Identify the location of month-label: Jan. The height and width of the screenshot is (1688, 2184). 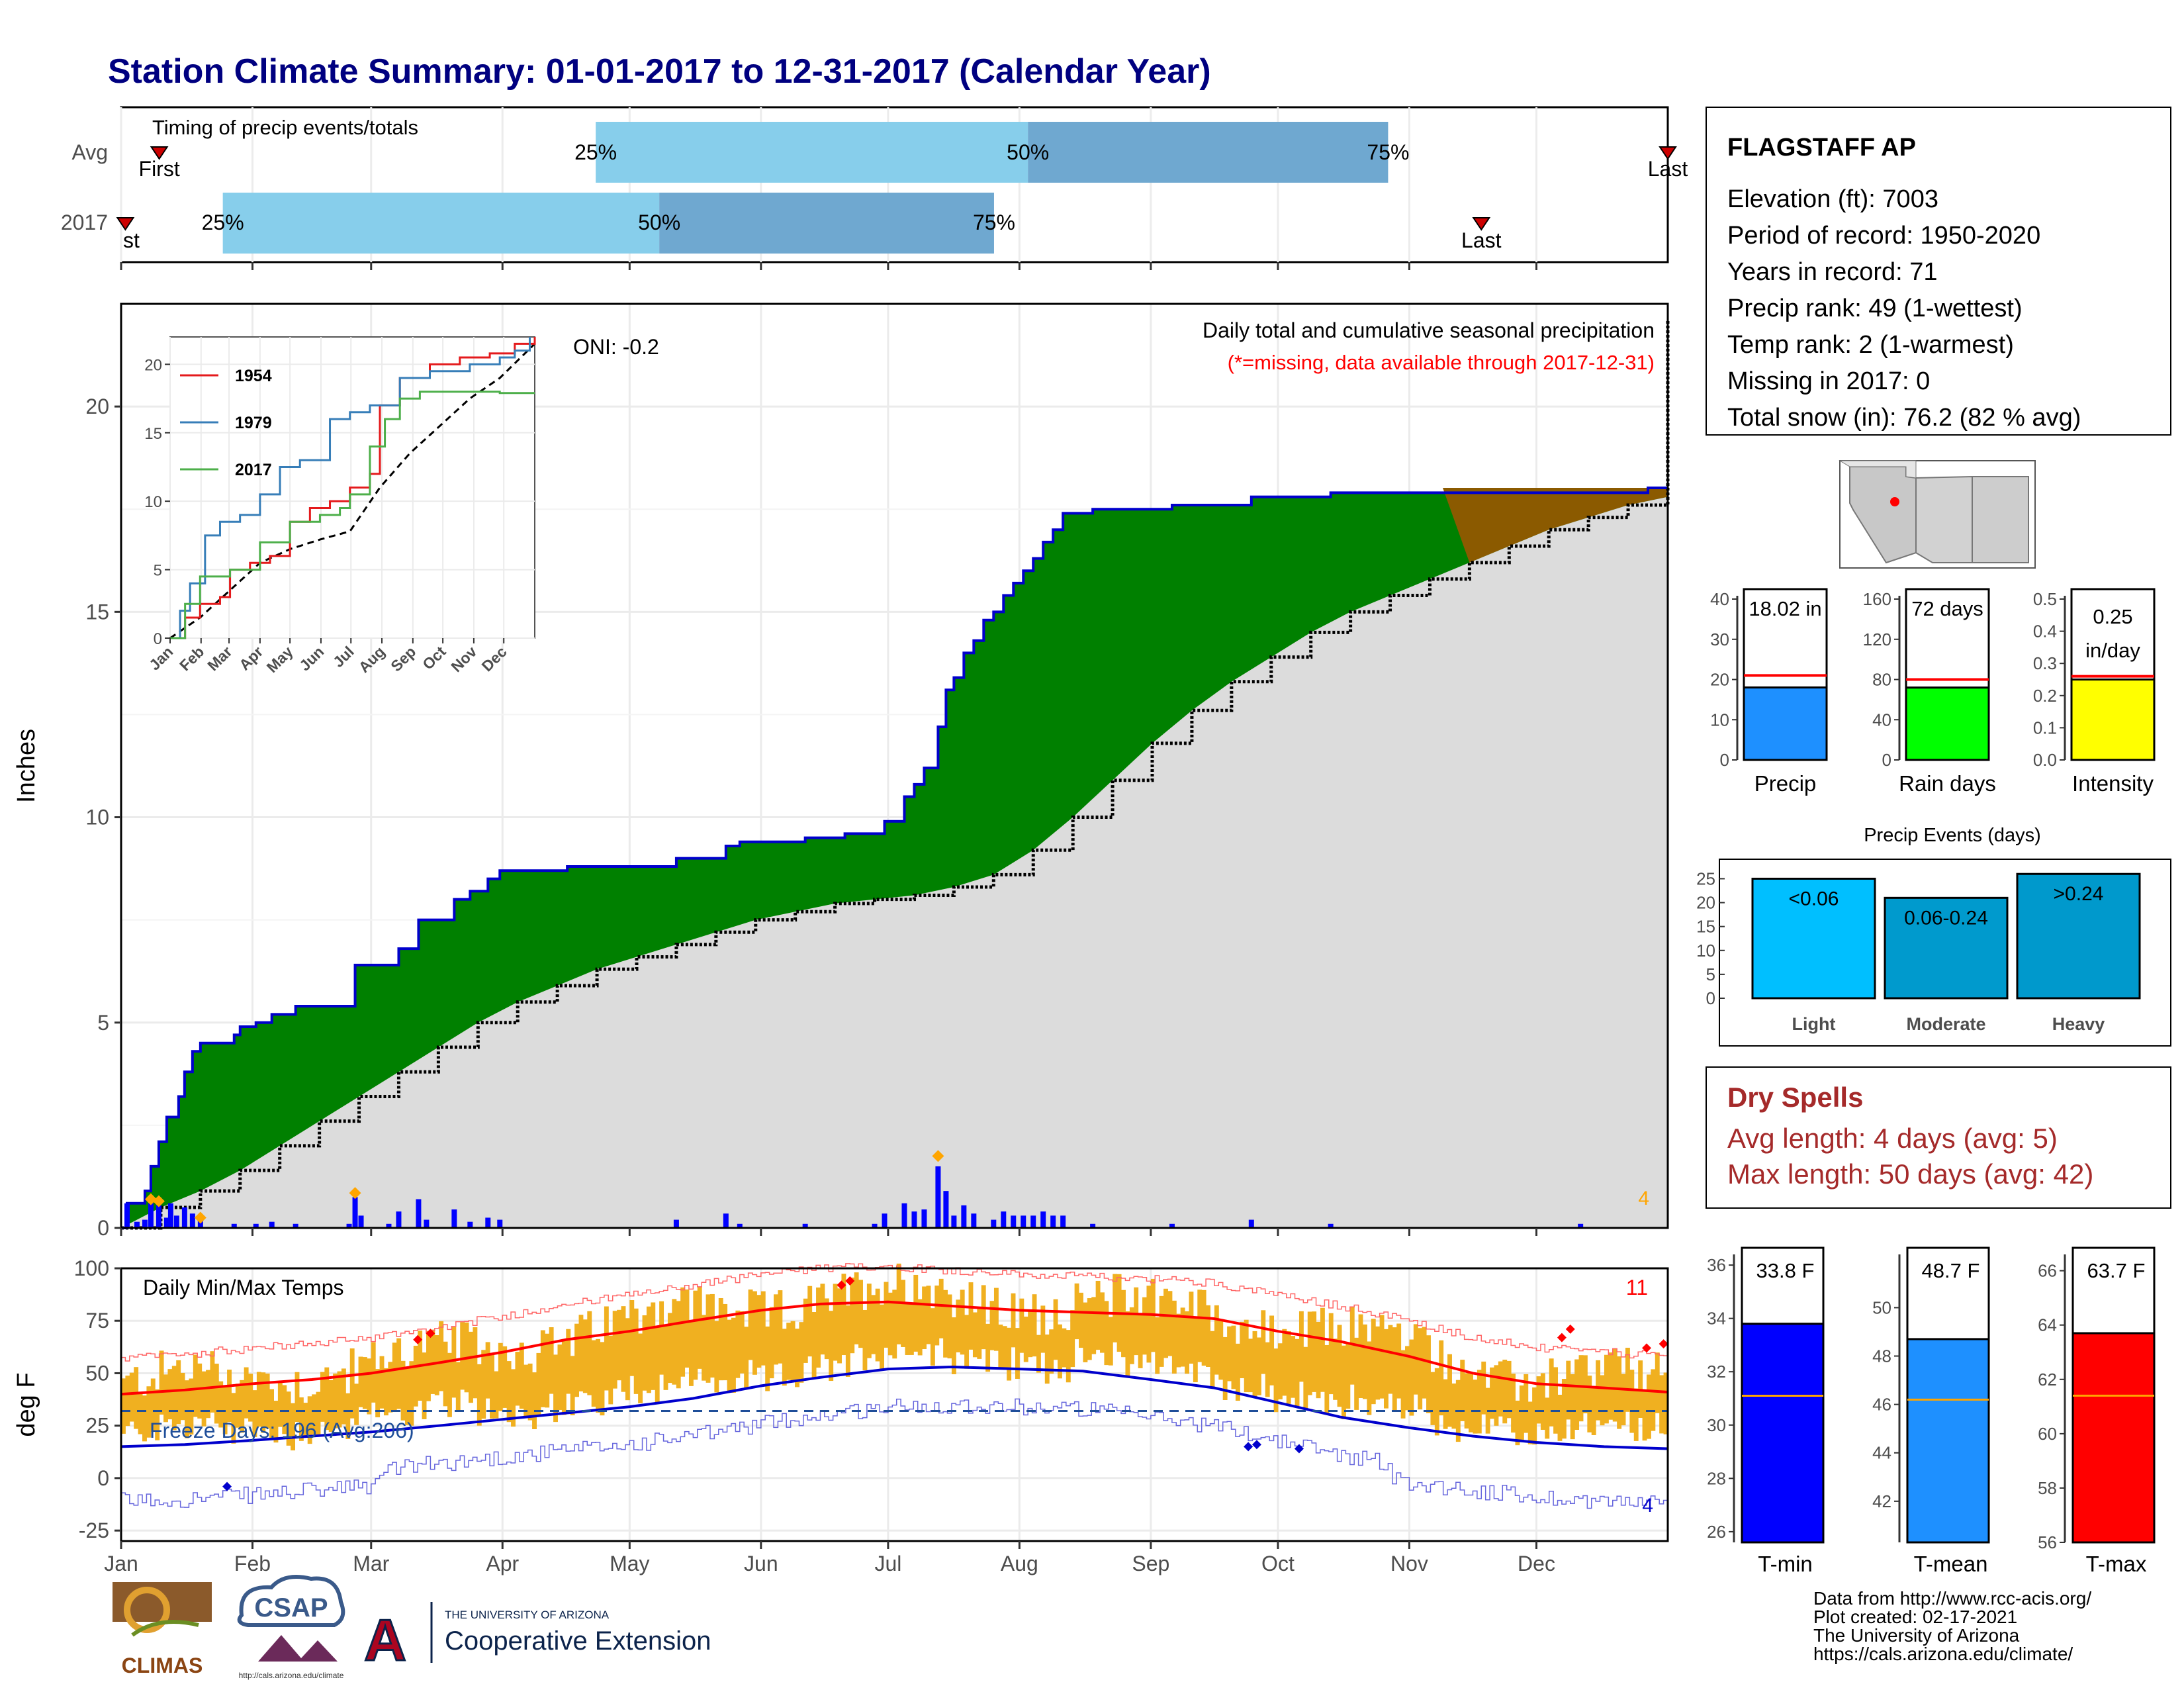
(121, 1563).